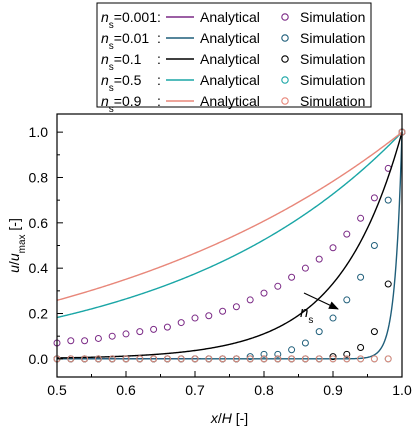 Image resolution: width=415 pixels, height=434 pixels. What do you see at coordinates (126, 390) in the screenshot?
I see `x-tick-label: 0.6` at bounding box center [126, 390].